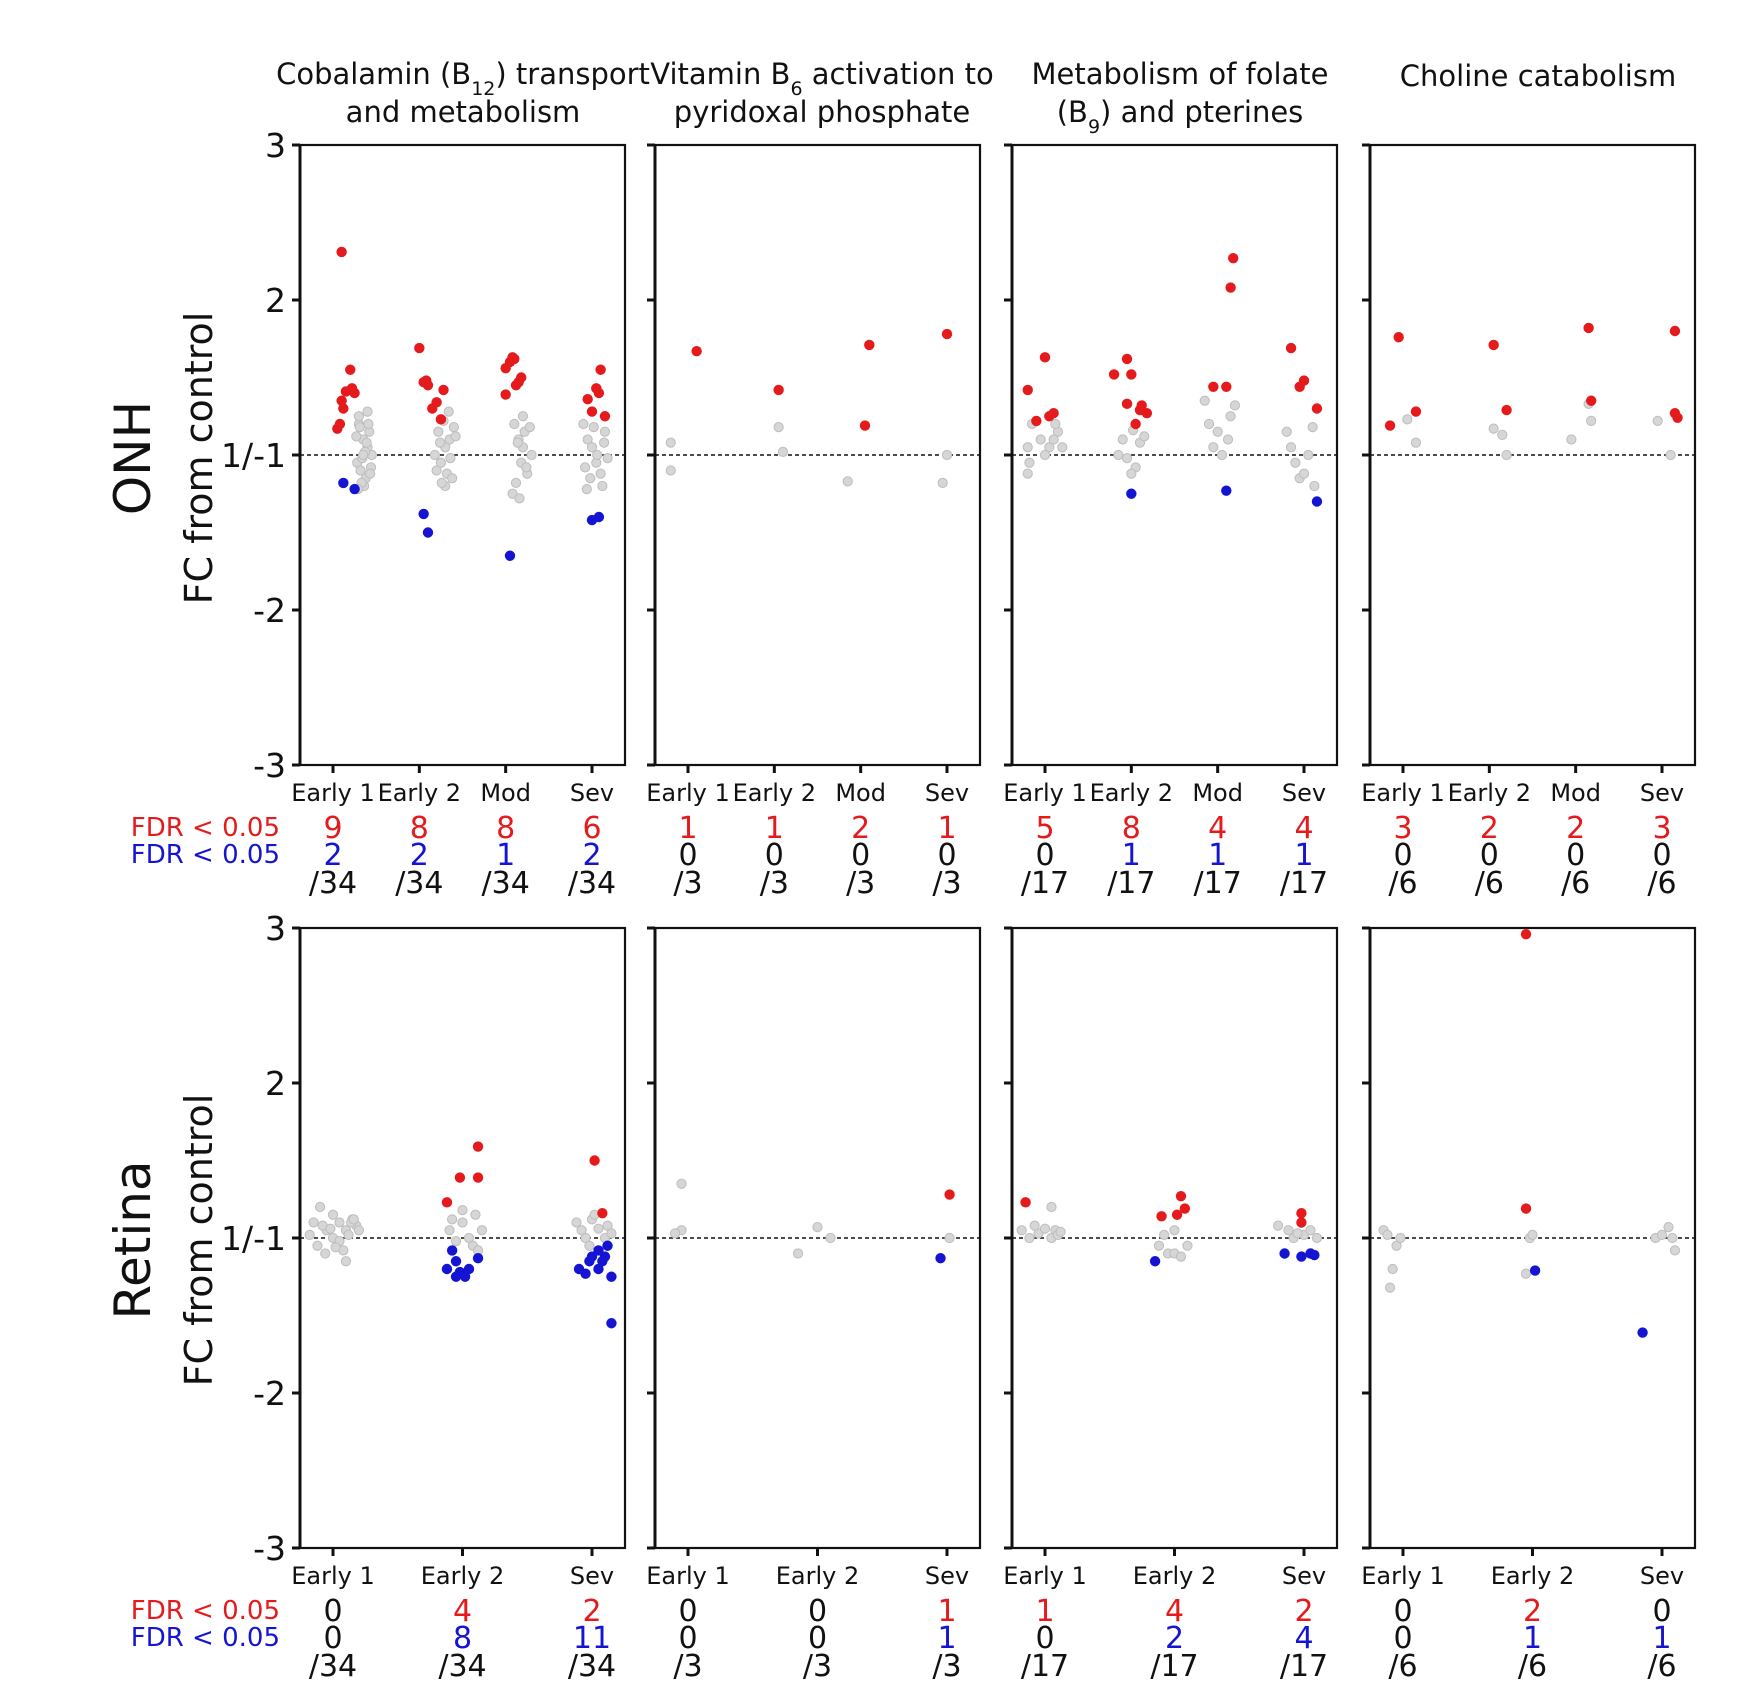  What do you see at coordinates (199, 1240) in the screenshot?
I see `y-axis-label-retina: FC from control` at bounding box center [199, 1240].